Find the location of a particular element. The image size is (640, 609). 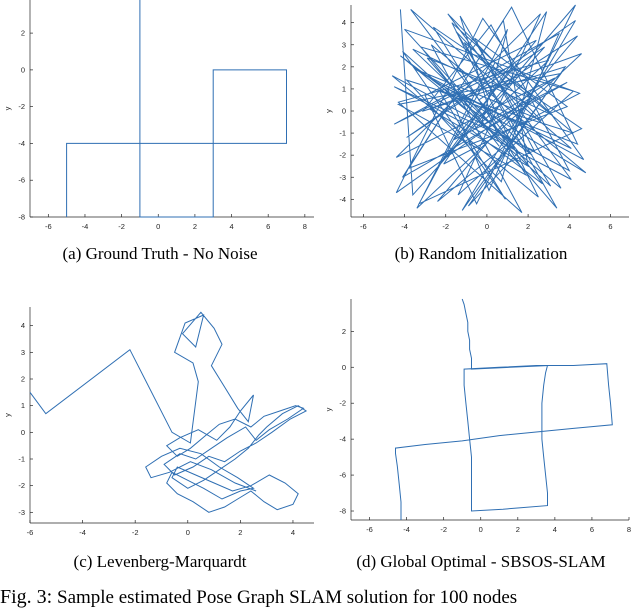

y-tick-label-c: 4 is located at coordinates (23, 325).